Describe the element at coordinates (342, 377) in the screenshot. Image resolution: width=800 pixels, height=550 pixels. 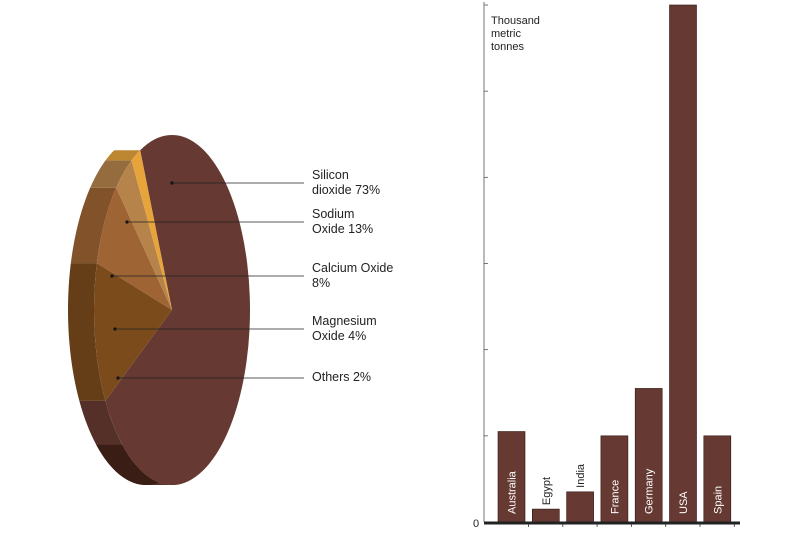
I see `pie-label-4: Others 2%` at that location.